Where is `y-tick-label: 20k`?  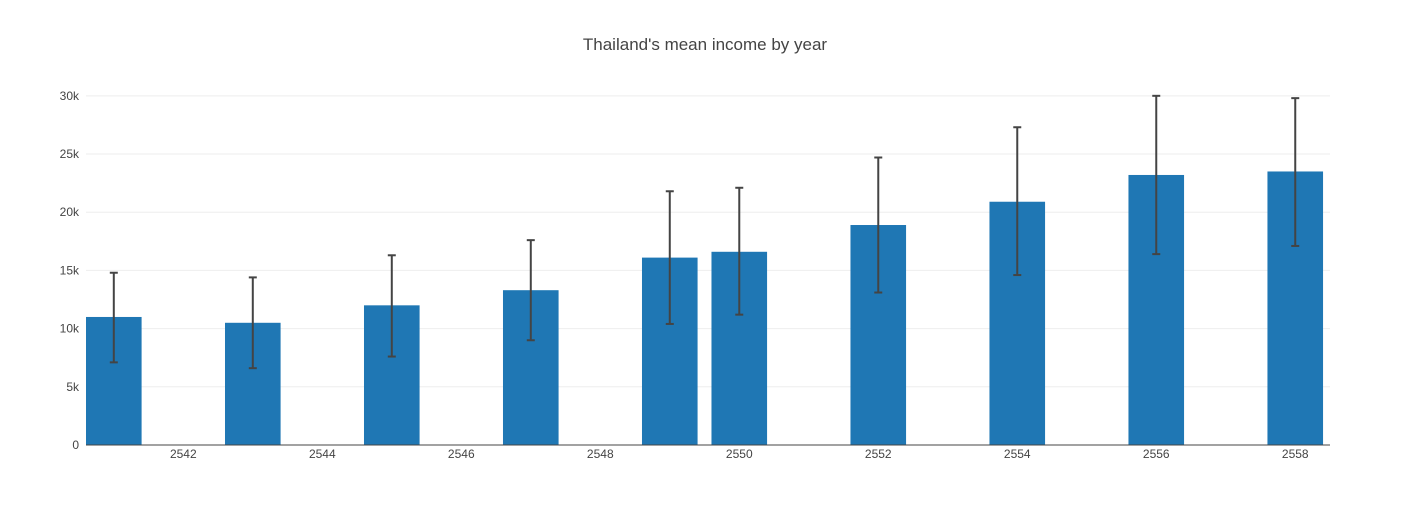
y-tick-label: 20k is located at coordinates (70, 212).